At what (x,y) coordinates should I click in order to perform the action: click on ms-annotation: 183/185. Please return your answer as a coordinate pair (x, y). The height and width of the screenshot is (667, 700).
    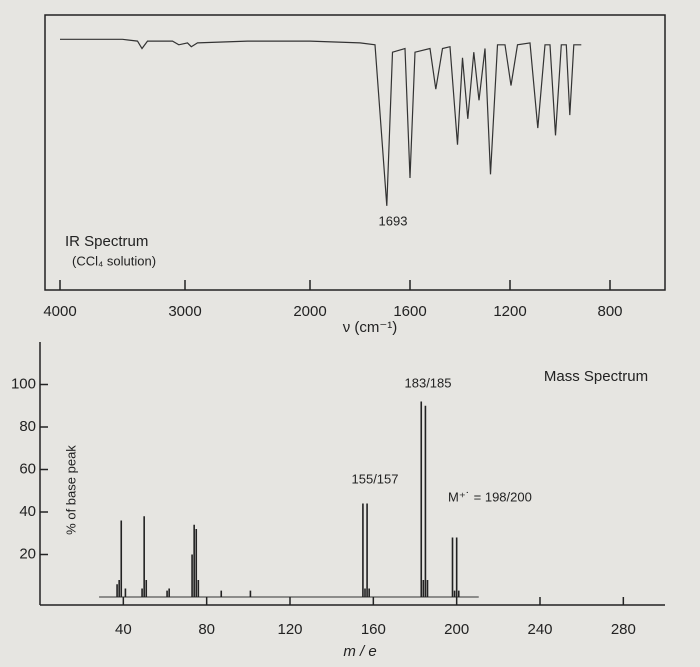
    Looking at the image, I should click on (428, 382).